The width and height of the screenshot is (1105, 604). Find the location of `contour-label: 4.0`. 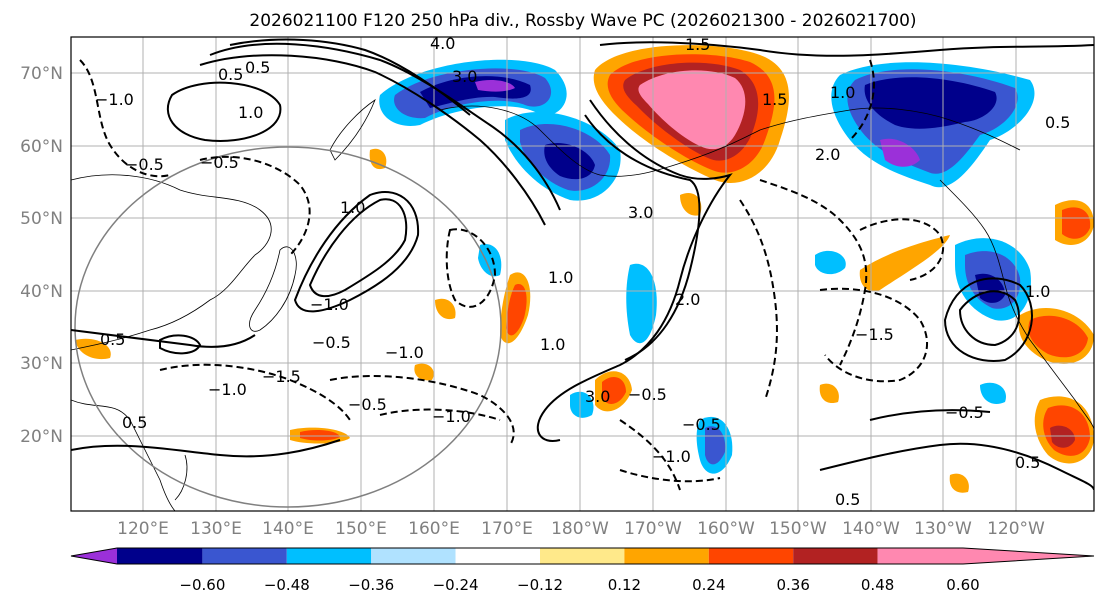

contour-label: 4.0 is located at coordinates (442, 43).